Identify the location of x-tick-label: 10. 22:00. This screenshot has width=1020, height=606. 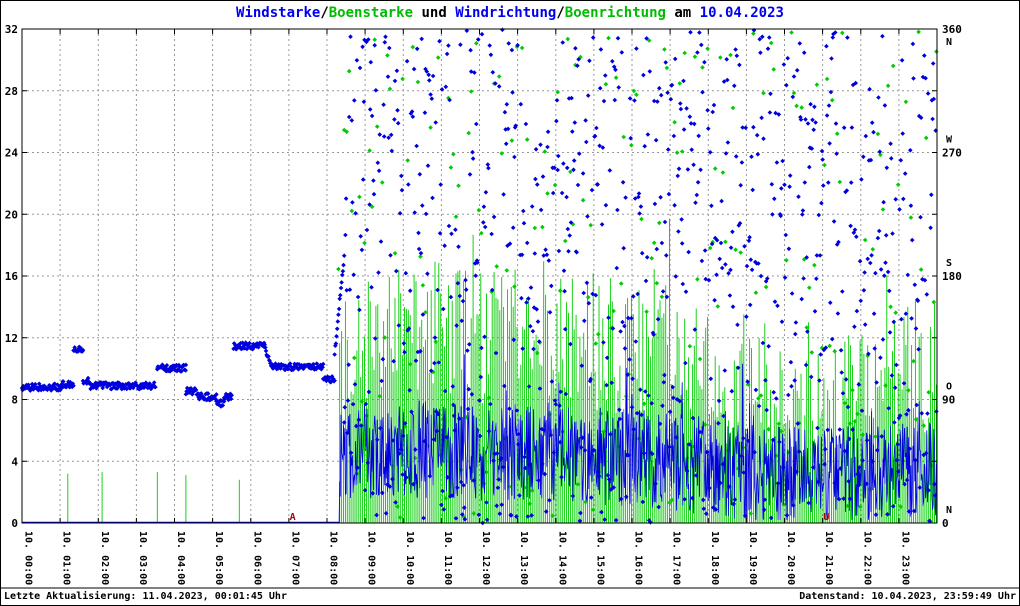
(866, 558).